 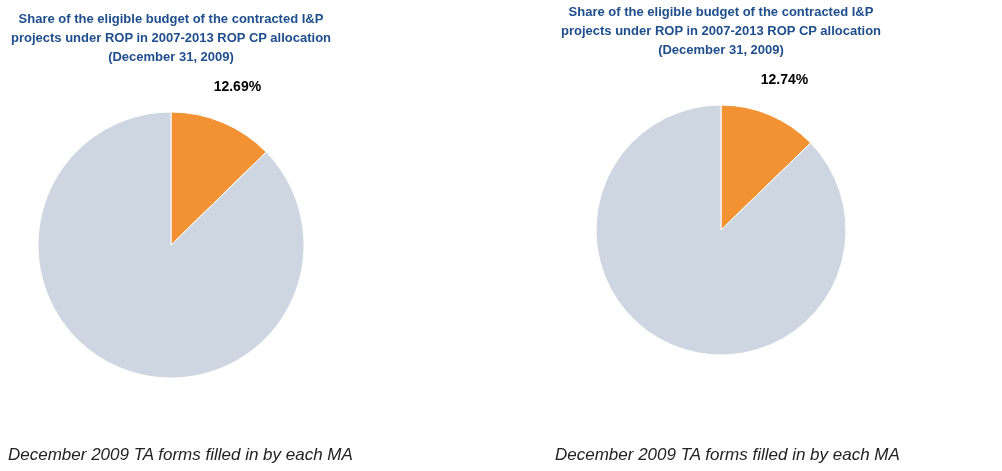 What do you see at coordinates (784, 78) in the screenshot?
I see `data-label: 12.74%` at bounding box center [784, 78].